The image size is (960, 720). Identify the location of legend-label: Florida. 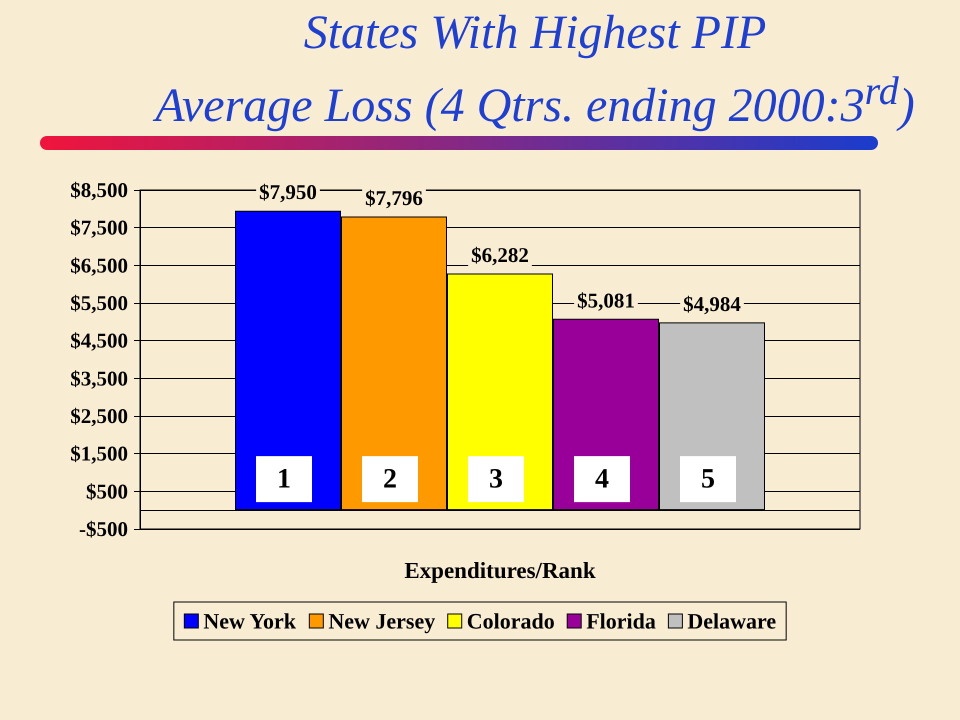
(621, 621).